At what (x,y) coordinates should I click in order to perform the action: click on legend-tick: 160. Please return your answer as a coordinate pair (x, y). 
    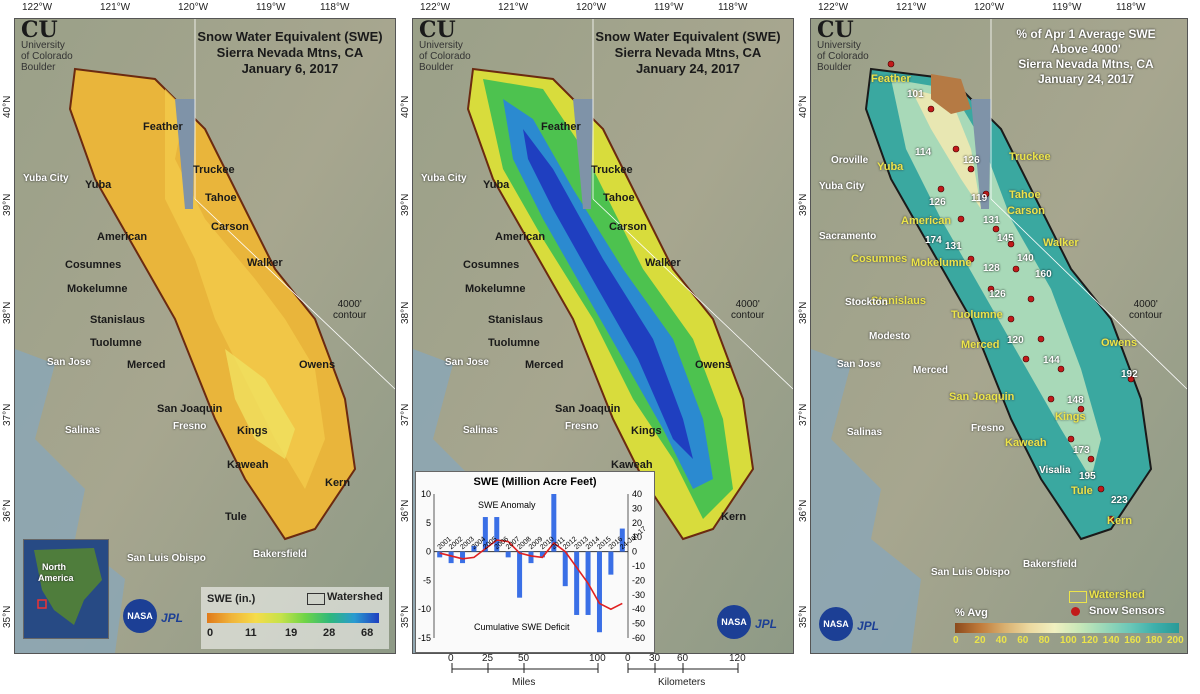
    Looking at the image, I should click on (1132, 640).